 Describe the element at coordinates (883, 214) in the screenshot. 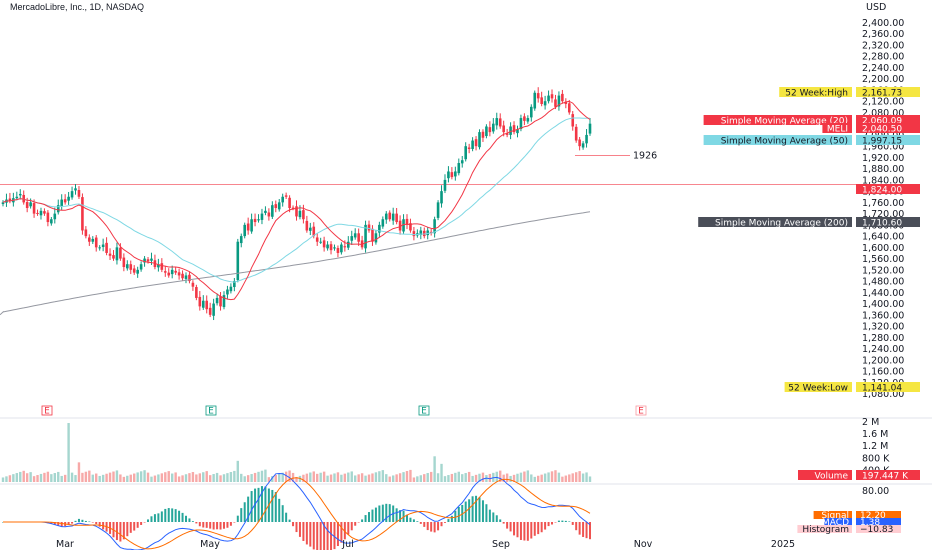

I see `price-tick-label: 1,720.00` at that location.